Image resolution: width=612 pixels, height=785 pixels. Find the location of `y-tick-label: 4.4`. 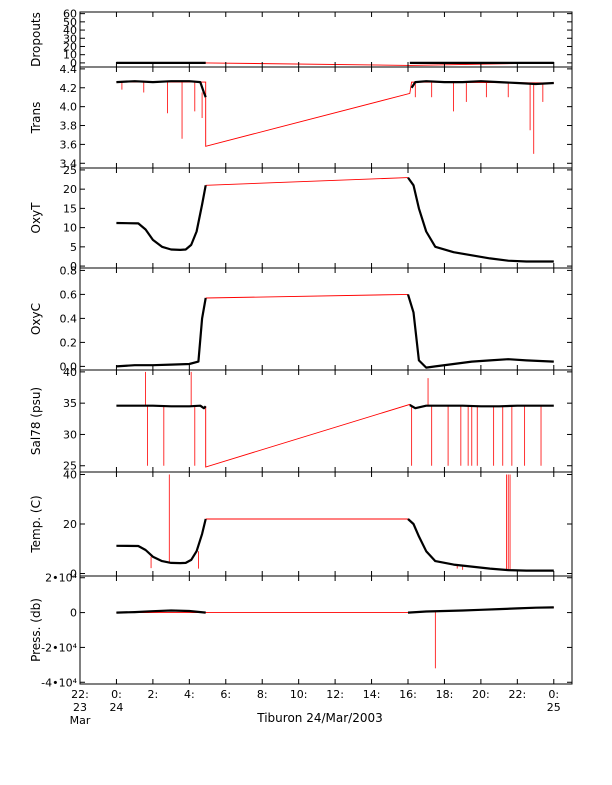

y-tick-label: 4.4 is located at coordinates (69, 69).